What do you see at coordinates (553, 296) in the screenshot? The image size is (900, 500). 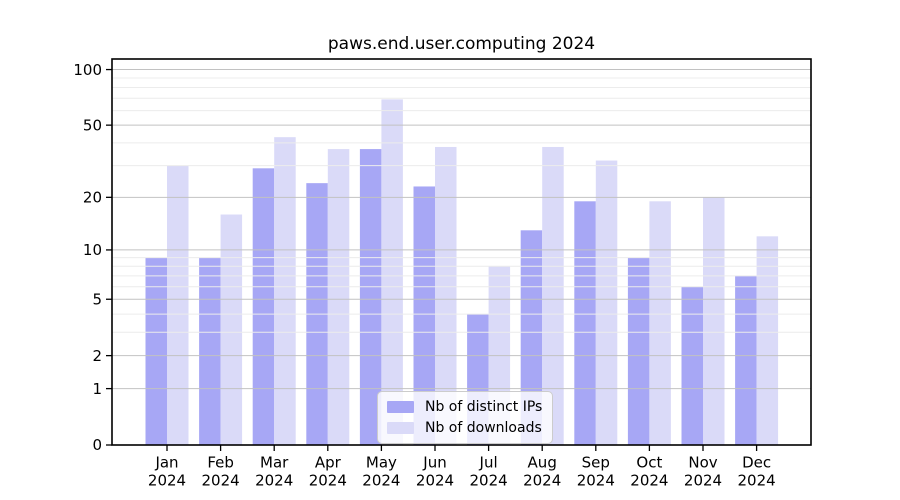 I see `bar-downloads-aug` at bounding box center [553, 296].